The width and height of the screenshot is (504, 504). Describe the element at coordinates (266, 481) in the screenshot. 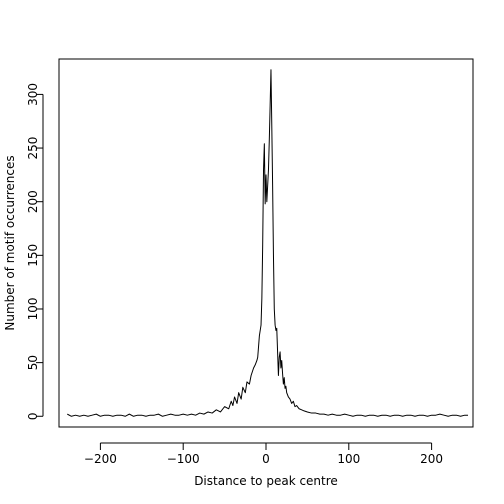

I see `x-axis-title: Distance to peak centre` at that location.